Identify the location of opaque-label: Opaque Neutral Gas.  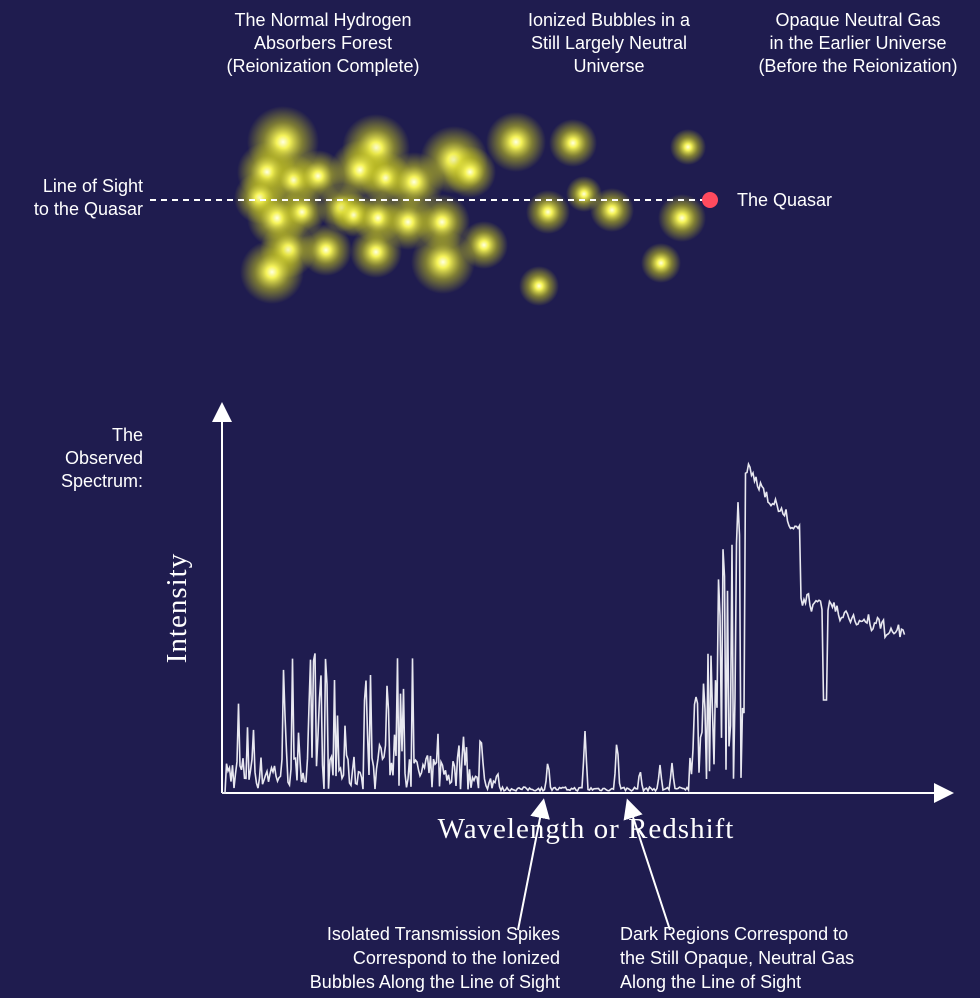
(857, 20).